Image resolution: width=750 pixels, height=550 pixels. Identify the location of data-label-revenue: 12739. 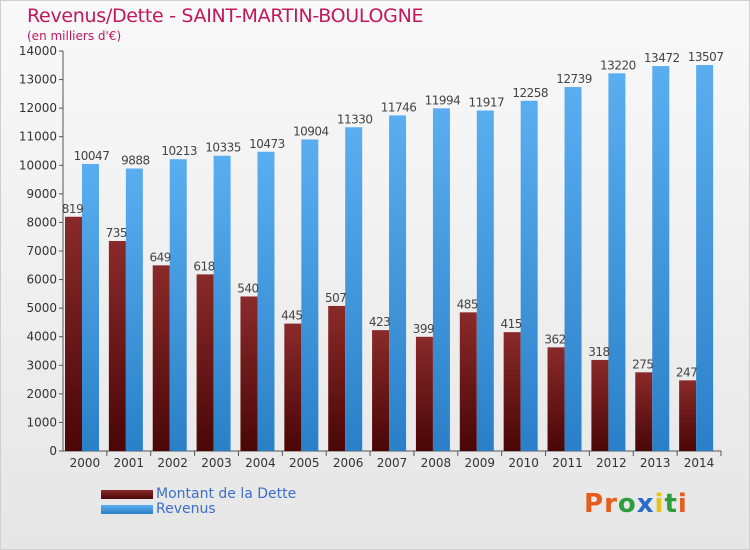
(574, 79).